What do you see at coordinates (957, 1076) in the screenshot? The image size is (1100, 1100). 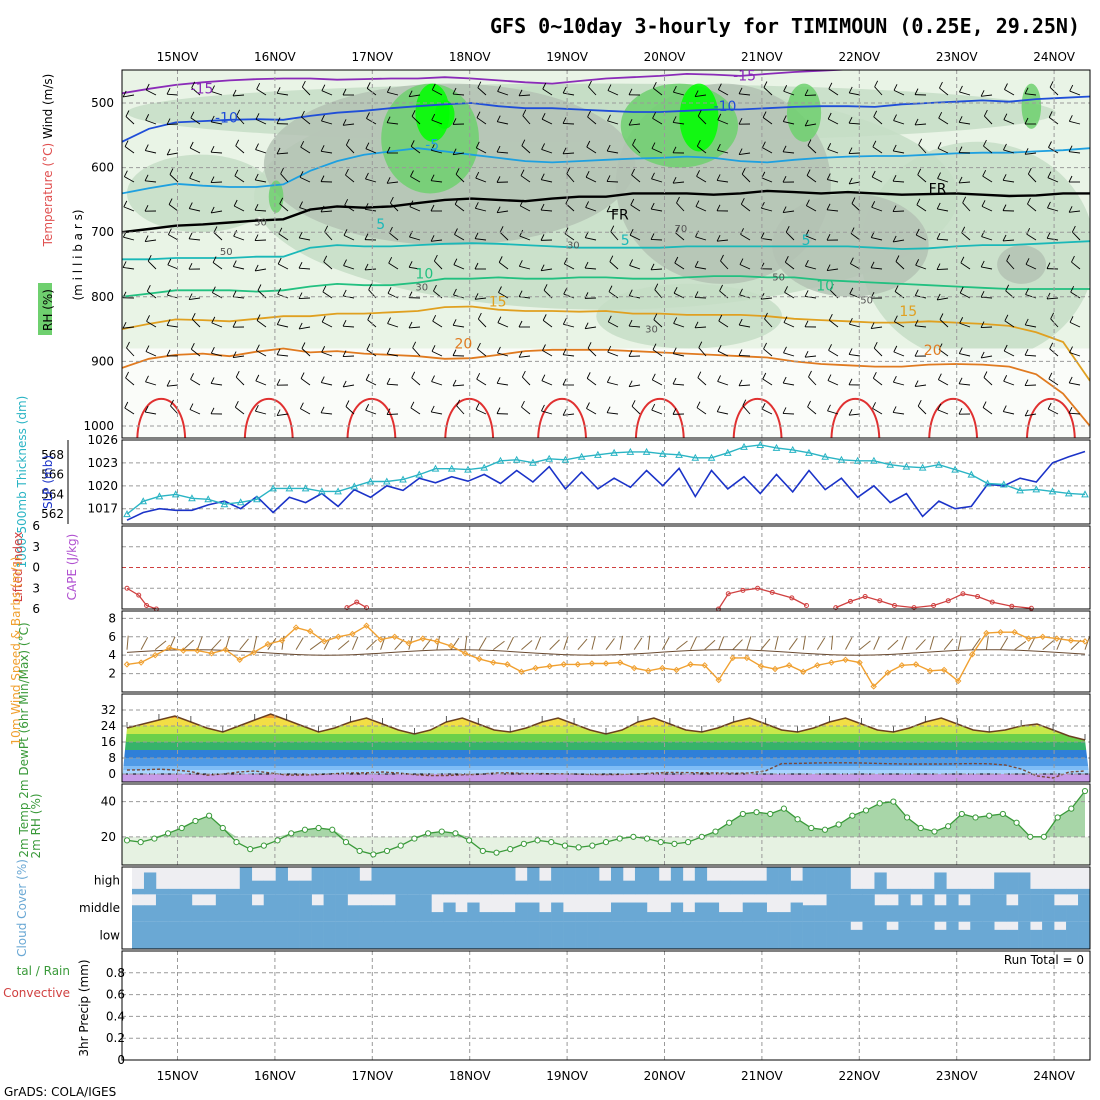 I see `bottom-date-label: 23NOV` at bounding box center [957, 1076].